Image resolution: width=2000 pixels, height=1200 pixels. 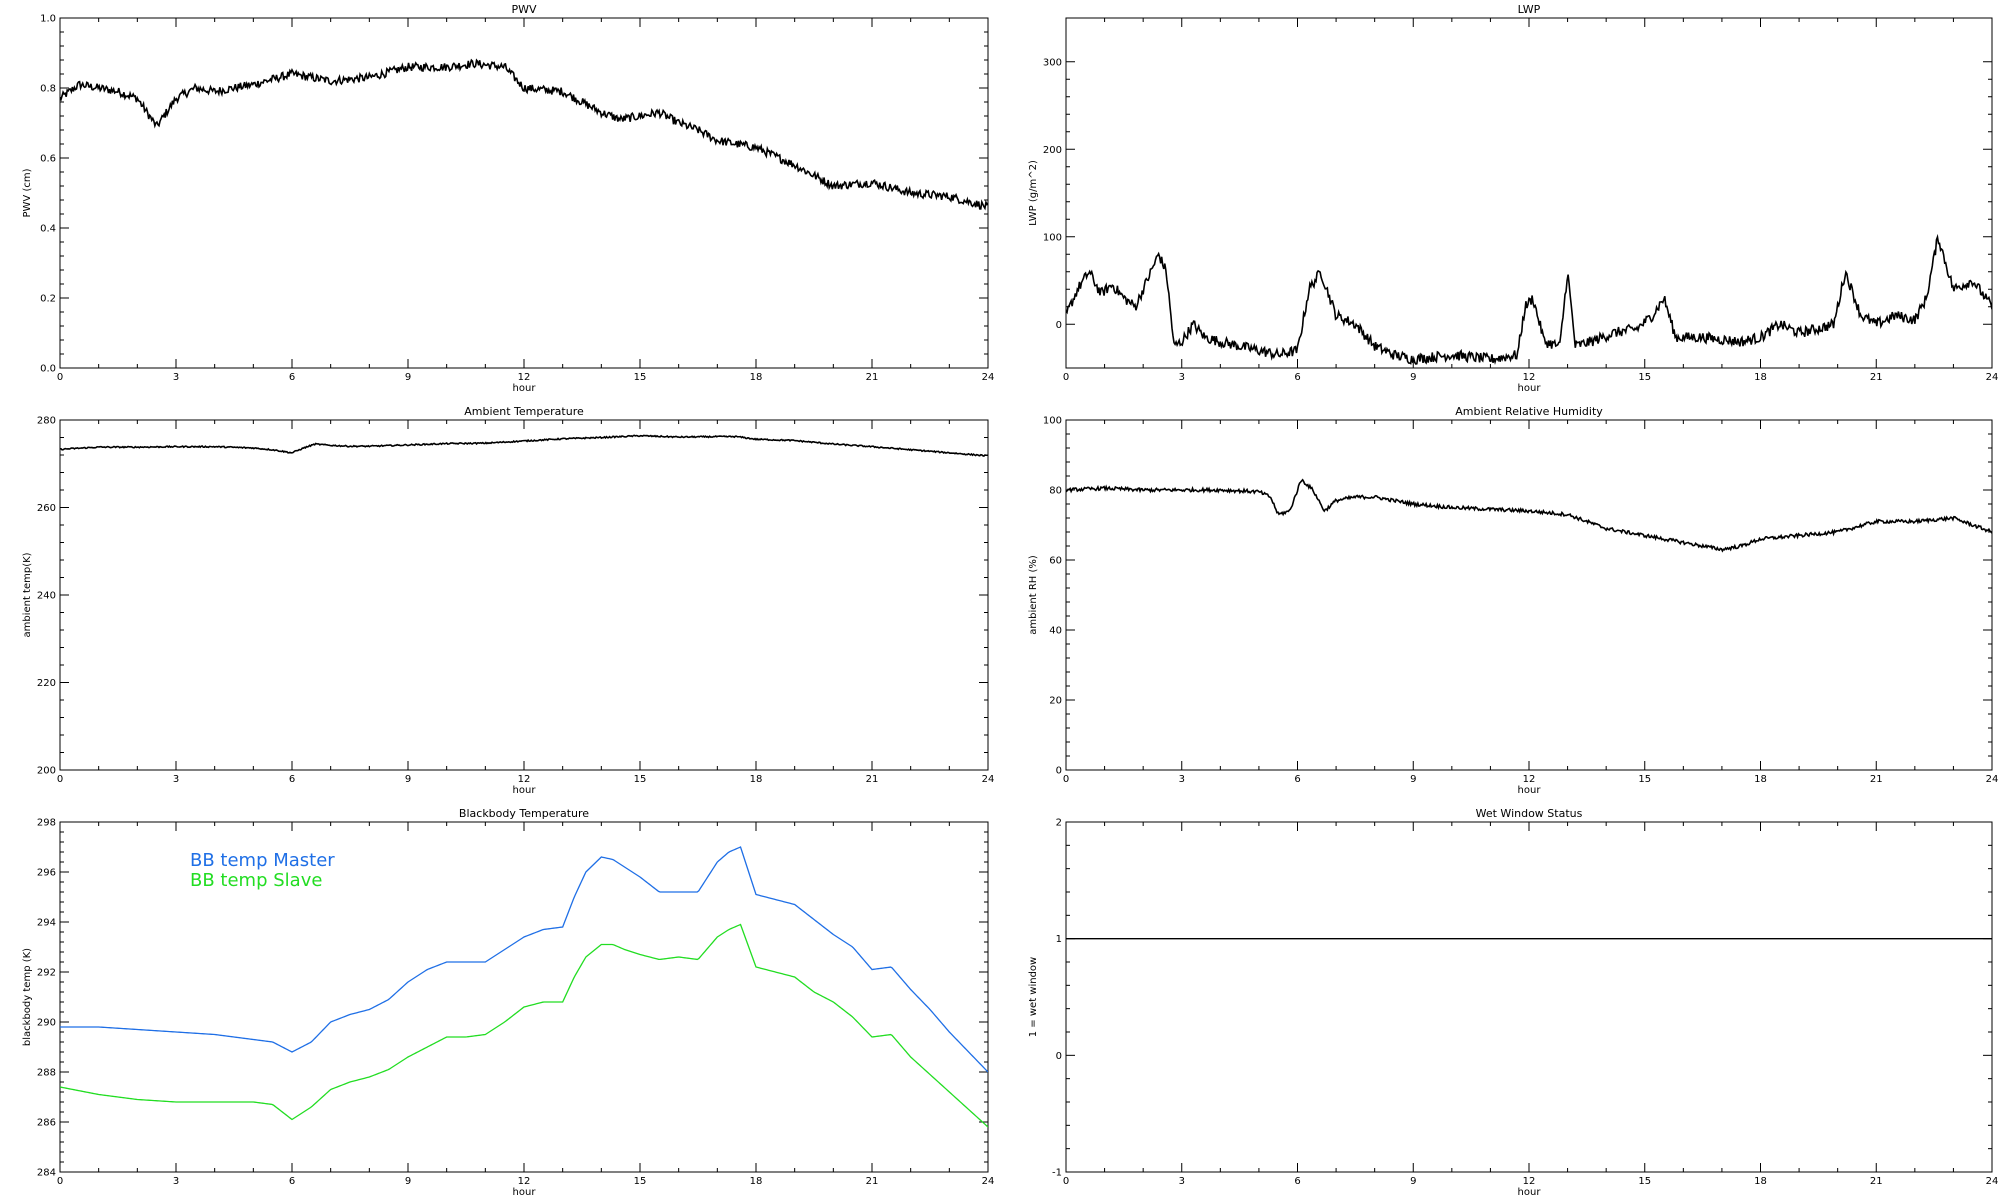 I want to click on chart-title: Blackbody Temperature, so click(x=524, y=813).